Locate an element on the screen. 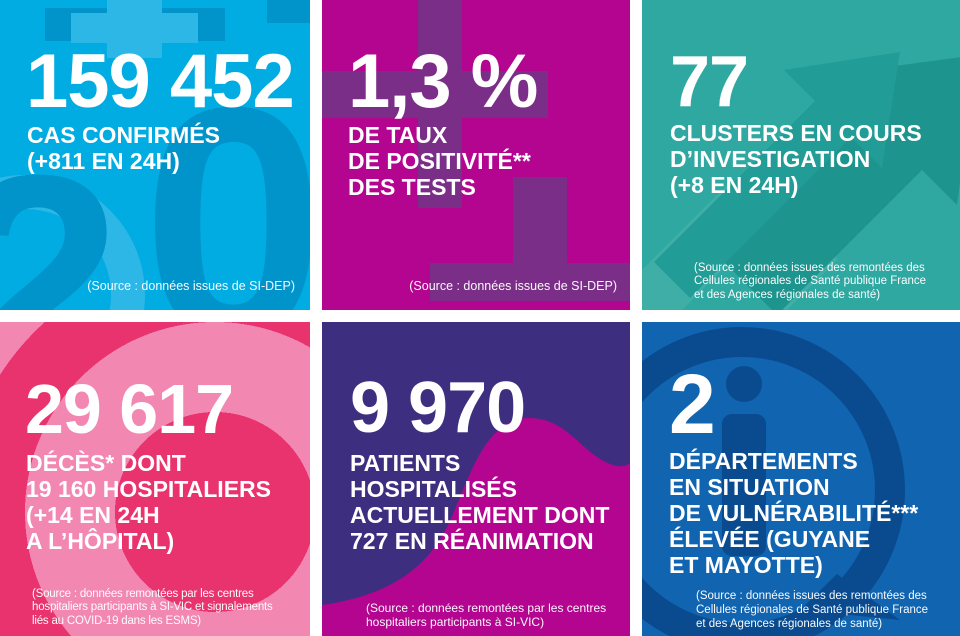 This screenshot has height=636, width=960. stat-label-line: DE VULNÉRABILITÉ*** is located at coordinates (794, 513).